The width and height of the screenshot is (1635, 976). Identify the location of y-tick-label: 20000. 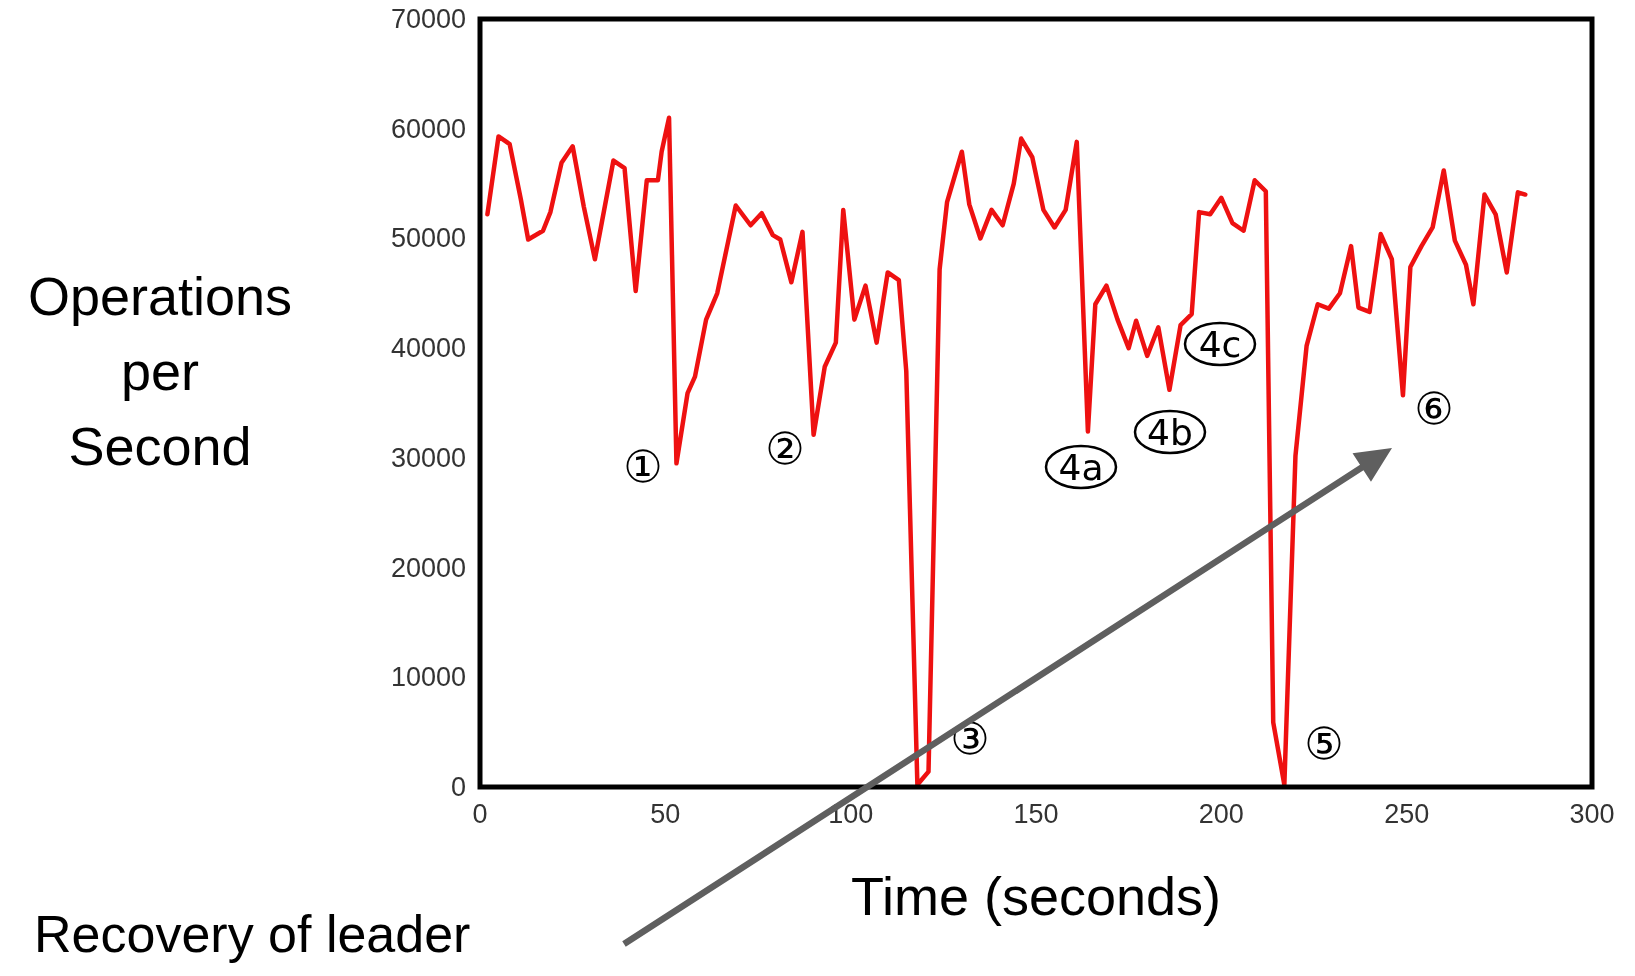
(428, 567).